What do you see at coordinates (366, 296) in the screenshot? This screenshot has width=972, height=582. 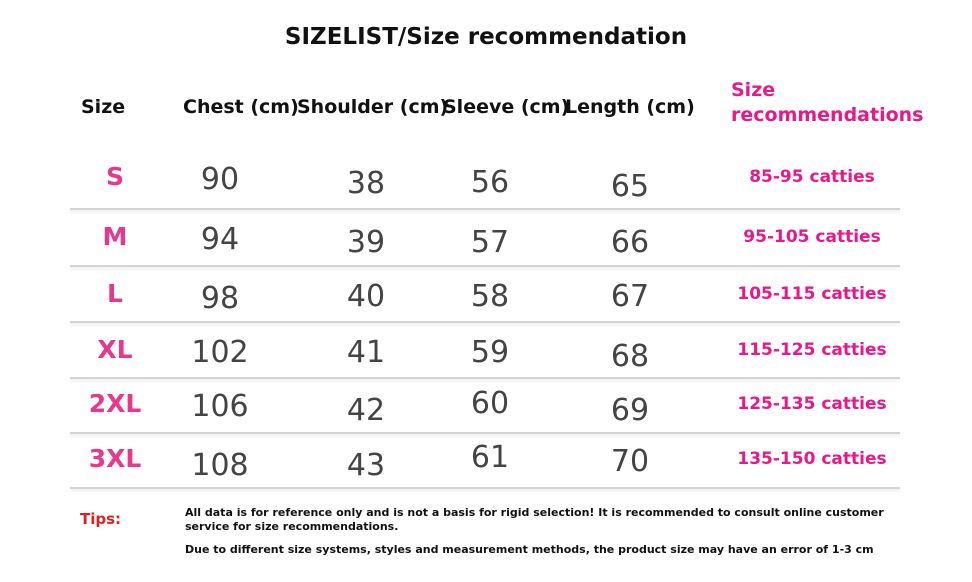 I see `measurement: 40` at bounding box center [366, 296].